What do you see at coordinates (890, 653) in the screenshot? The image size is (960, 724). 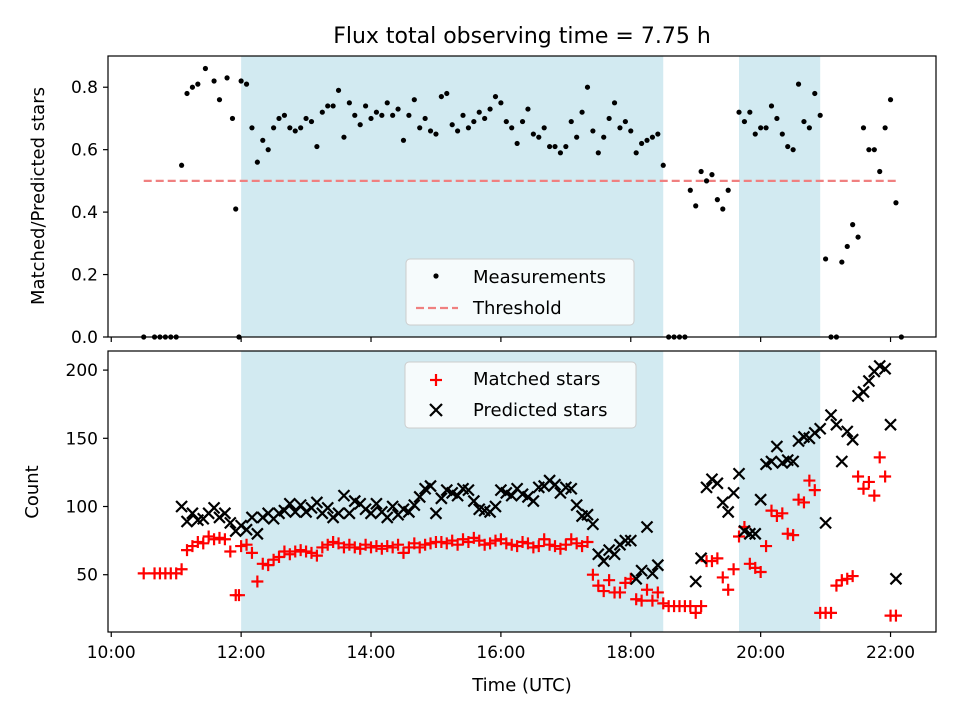 I see `x-tick-label: 22:00` at bounding box center [890, 653].